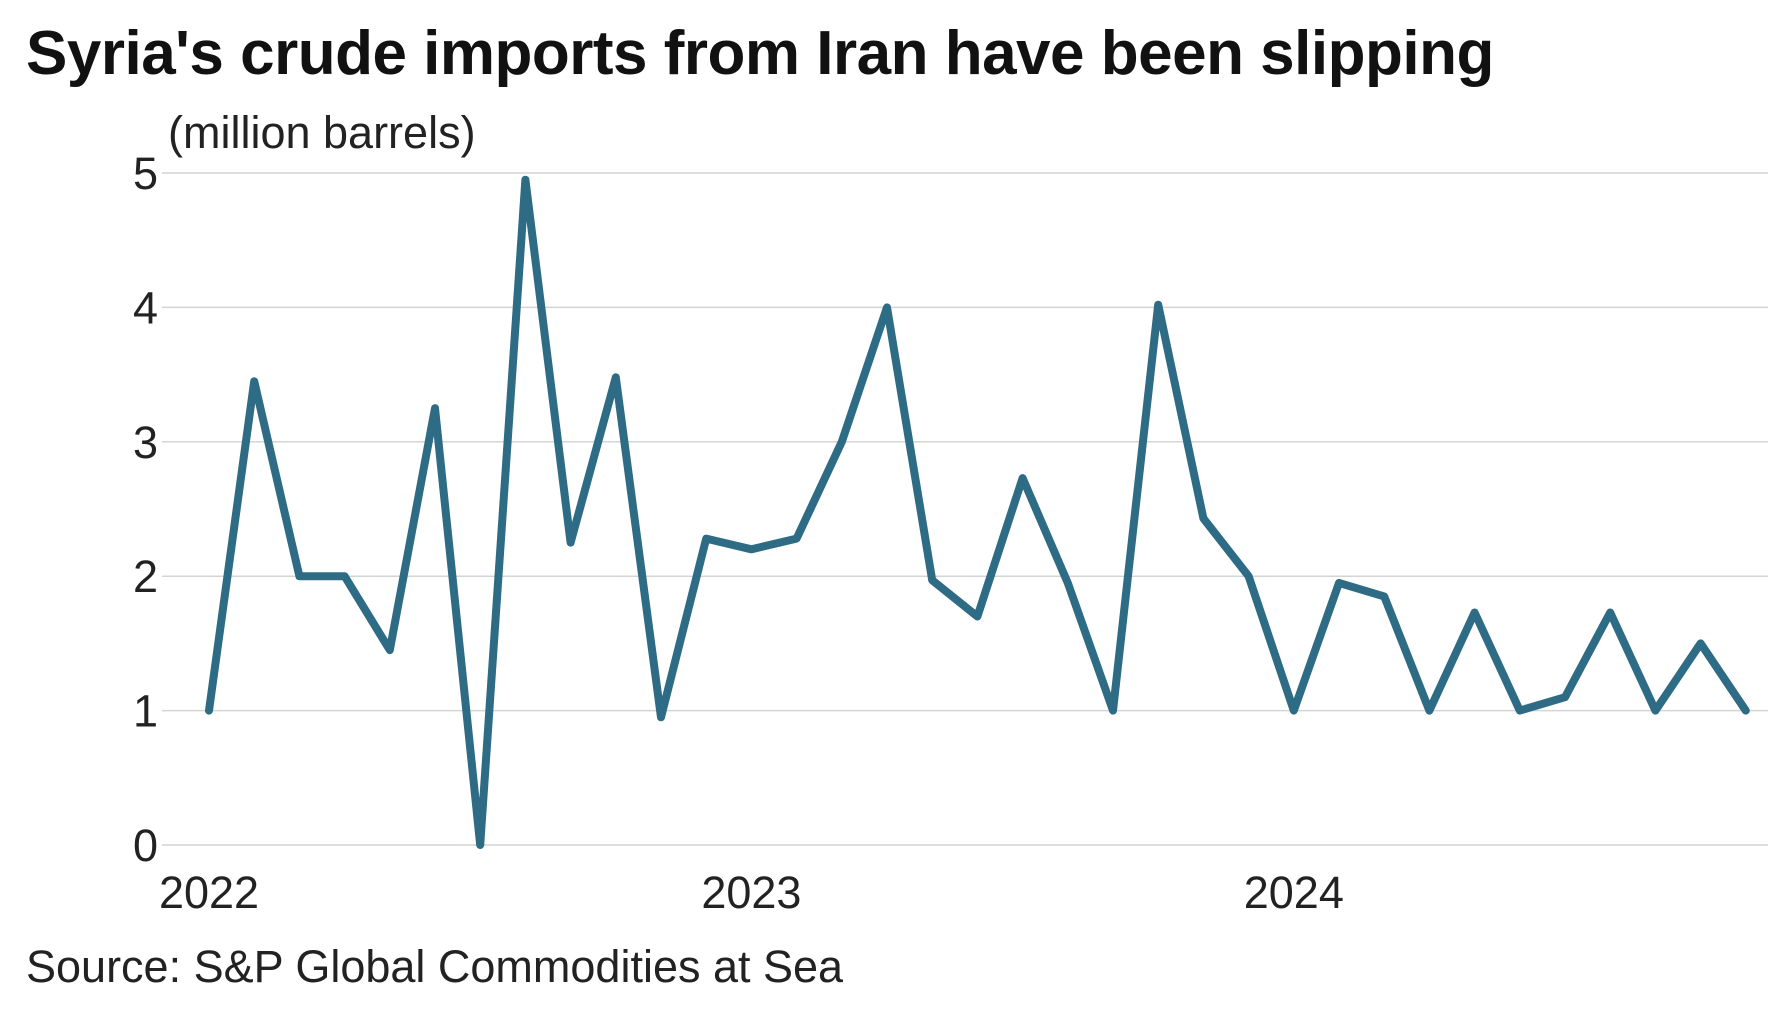 Image resolution: width=1789 pixels, height=1015 pixels. I want to click on x-tick-label: 2024, so click(1294, 892).